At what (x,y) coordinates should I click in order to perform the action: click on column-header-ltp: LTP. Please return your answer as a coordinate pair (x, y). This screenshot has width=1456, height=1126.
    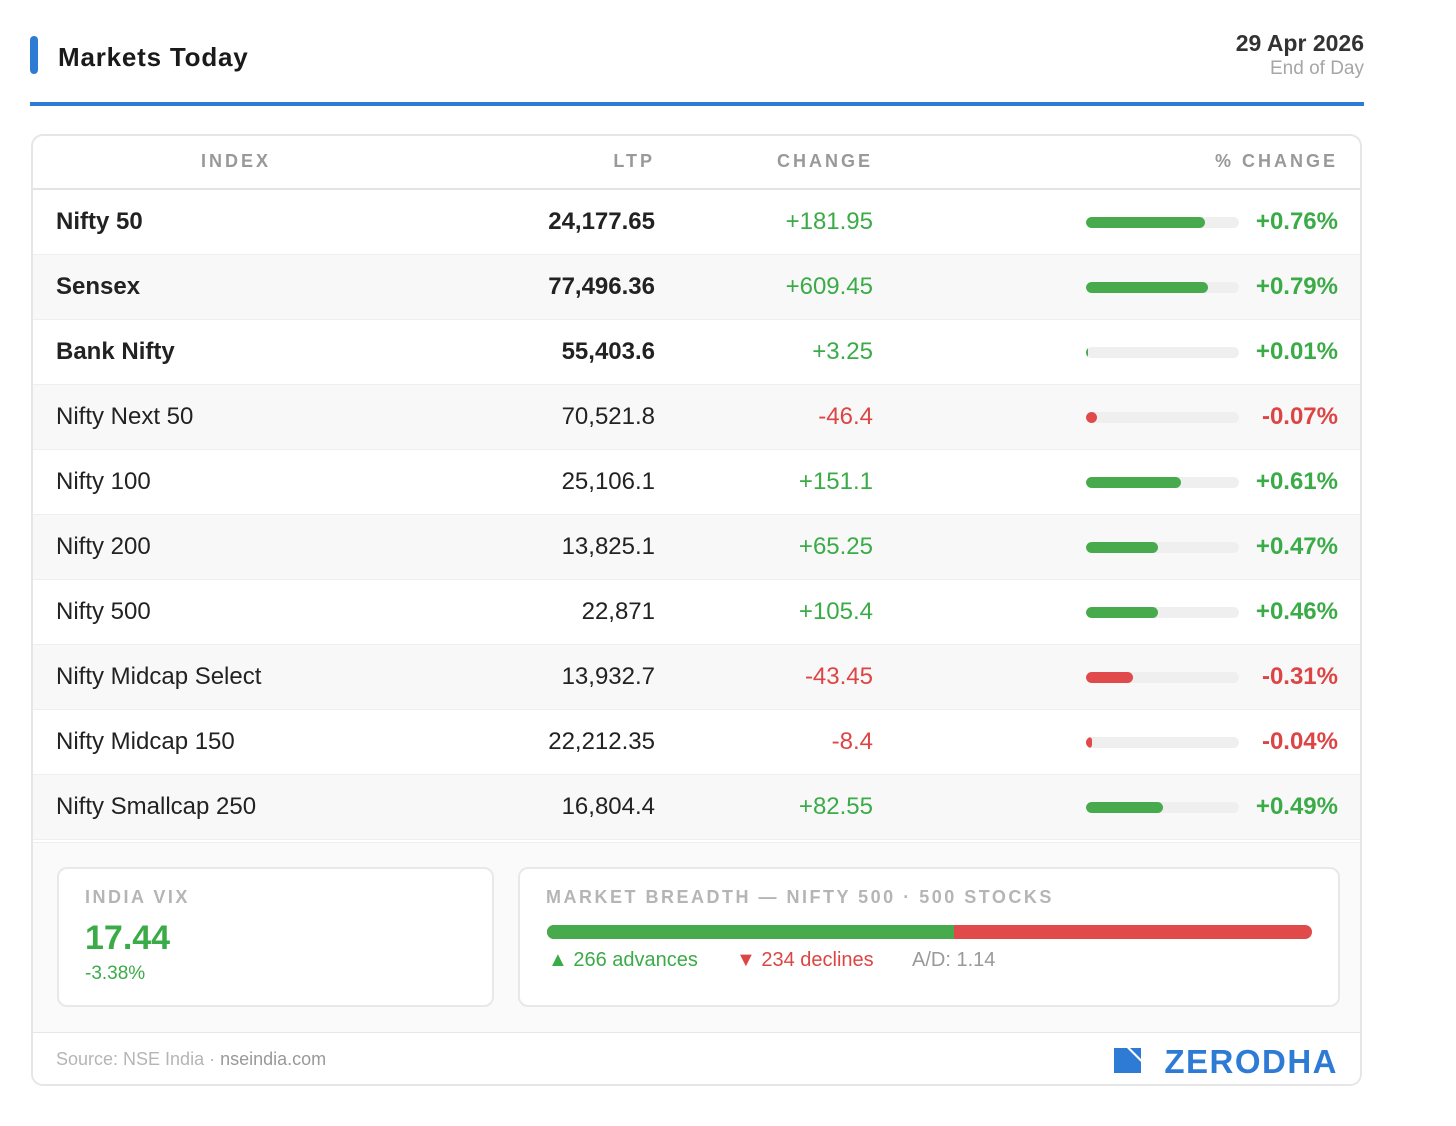
    Looking at the image, I should click on (634, 161).